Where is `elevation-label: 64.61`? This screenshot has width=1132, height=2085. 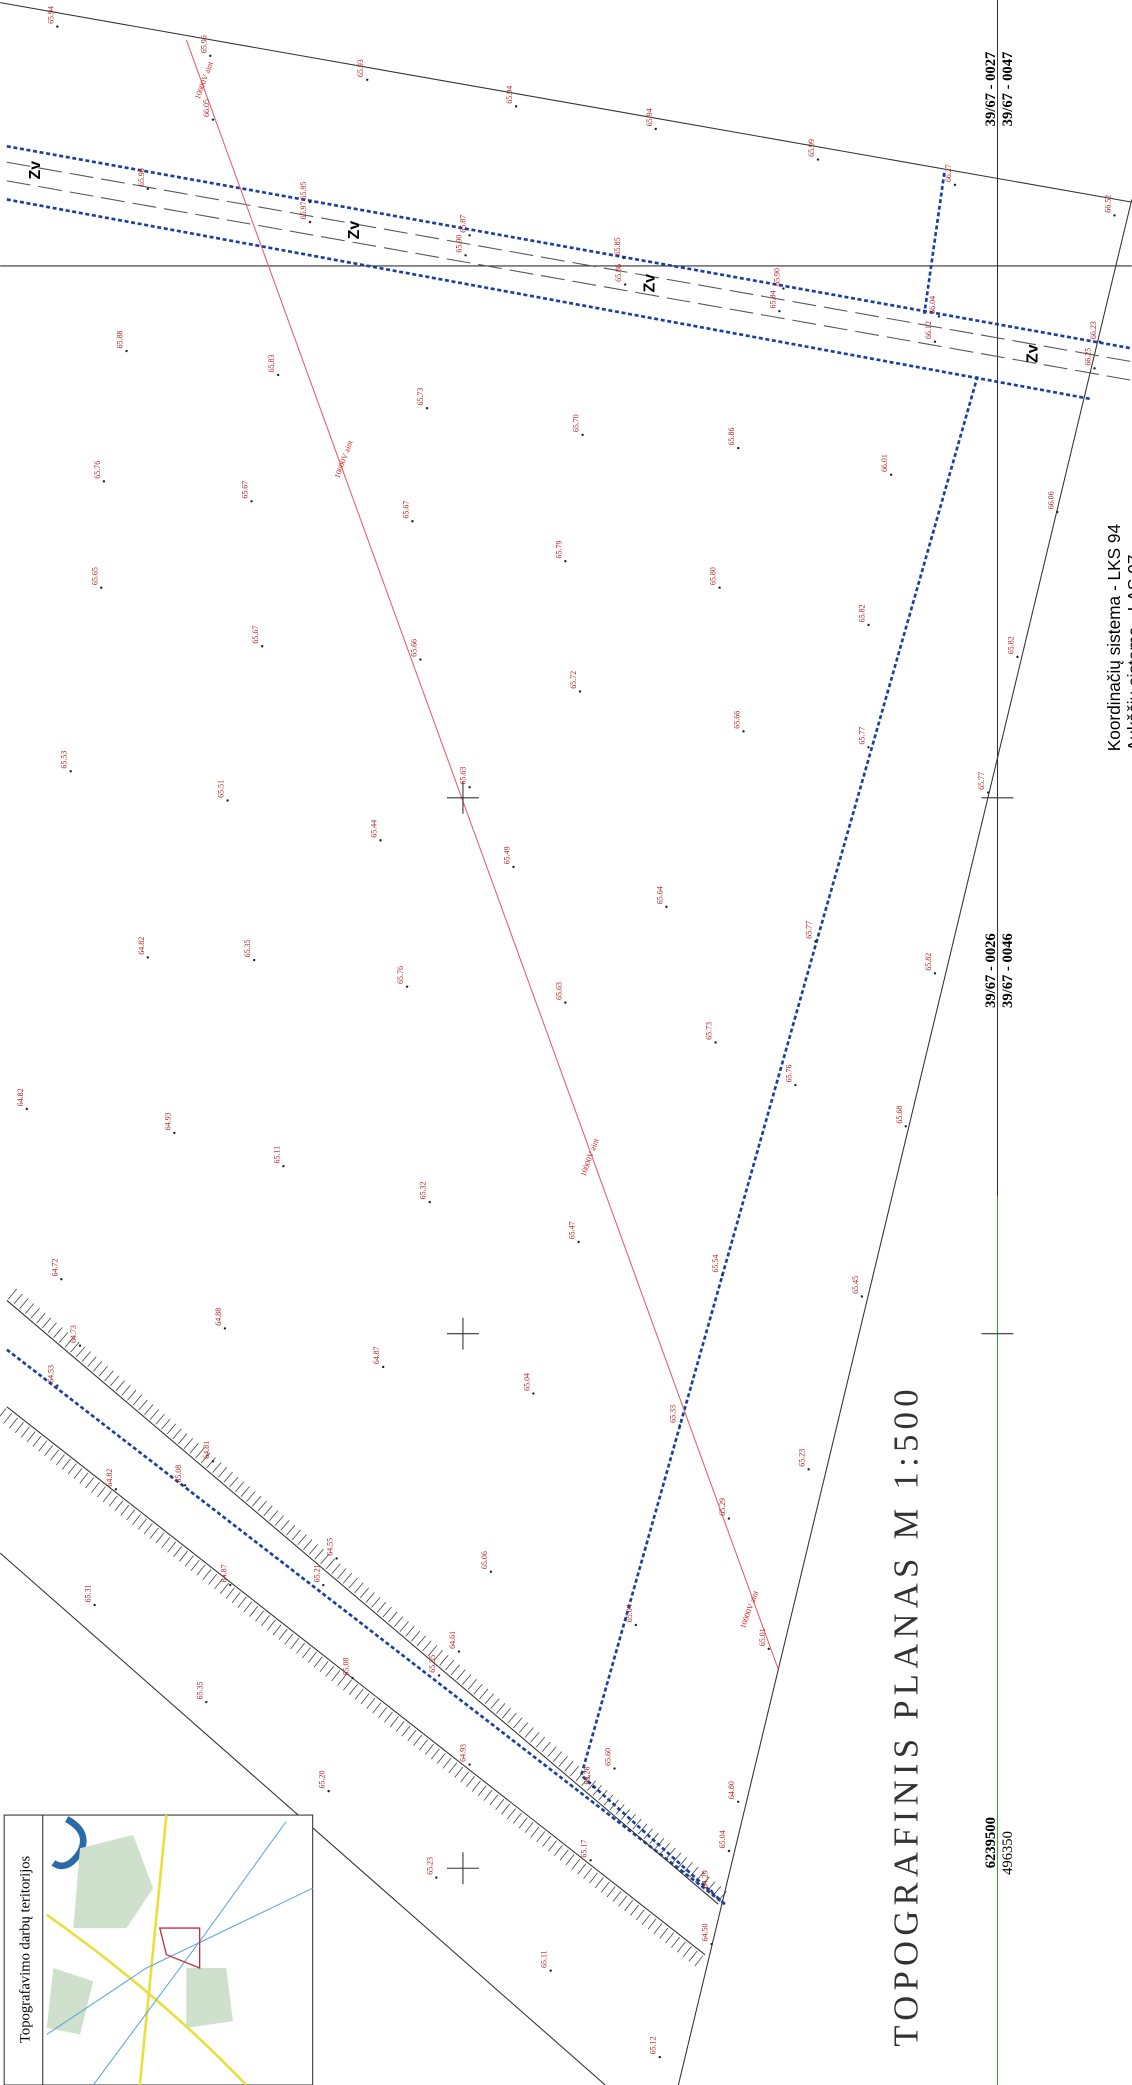
elevation-label: 64.61 is located at coordinates (452, 1640).